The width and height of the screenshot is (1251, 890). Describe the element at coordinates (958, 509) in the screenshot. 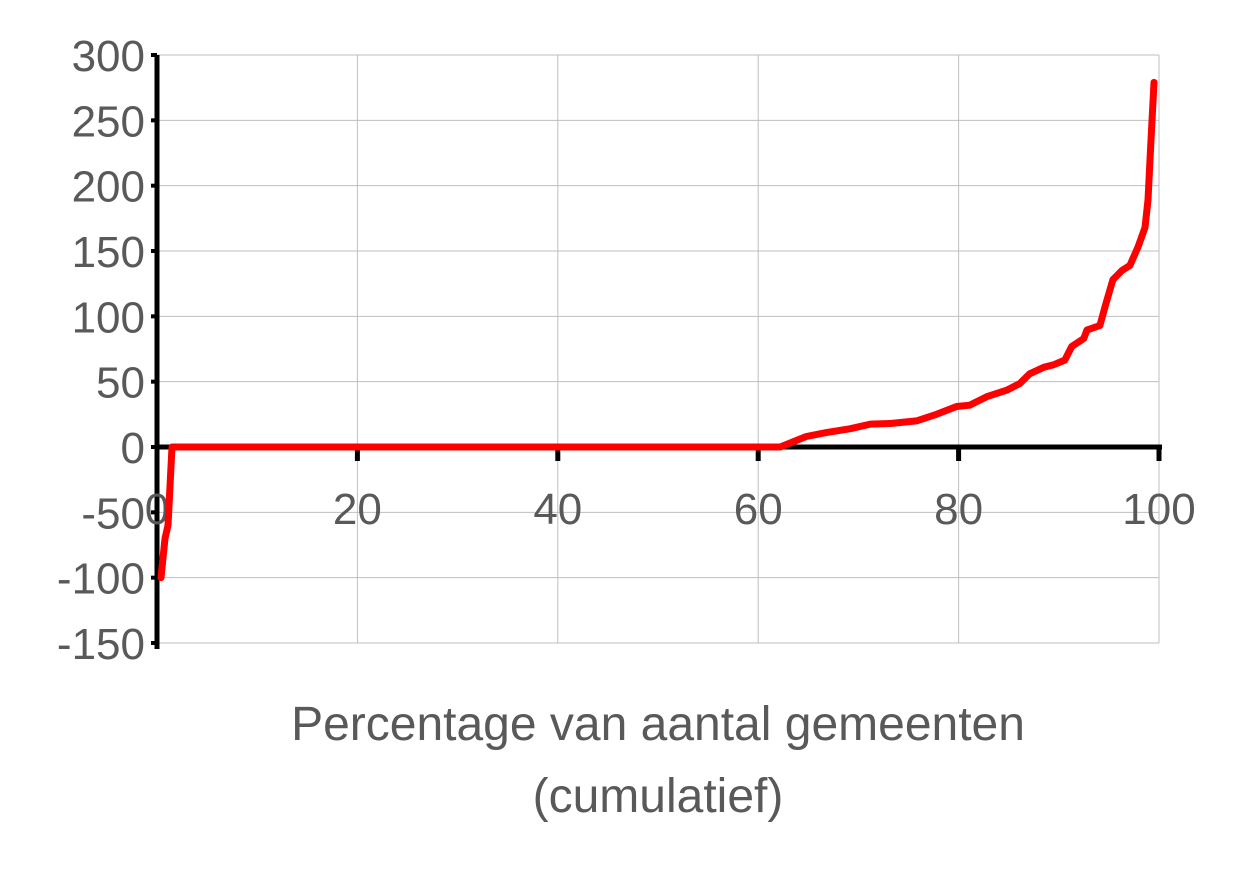

I see `x-tick-label: 80` at that location.